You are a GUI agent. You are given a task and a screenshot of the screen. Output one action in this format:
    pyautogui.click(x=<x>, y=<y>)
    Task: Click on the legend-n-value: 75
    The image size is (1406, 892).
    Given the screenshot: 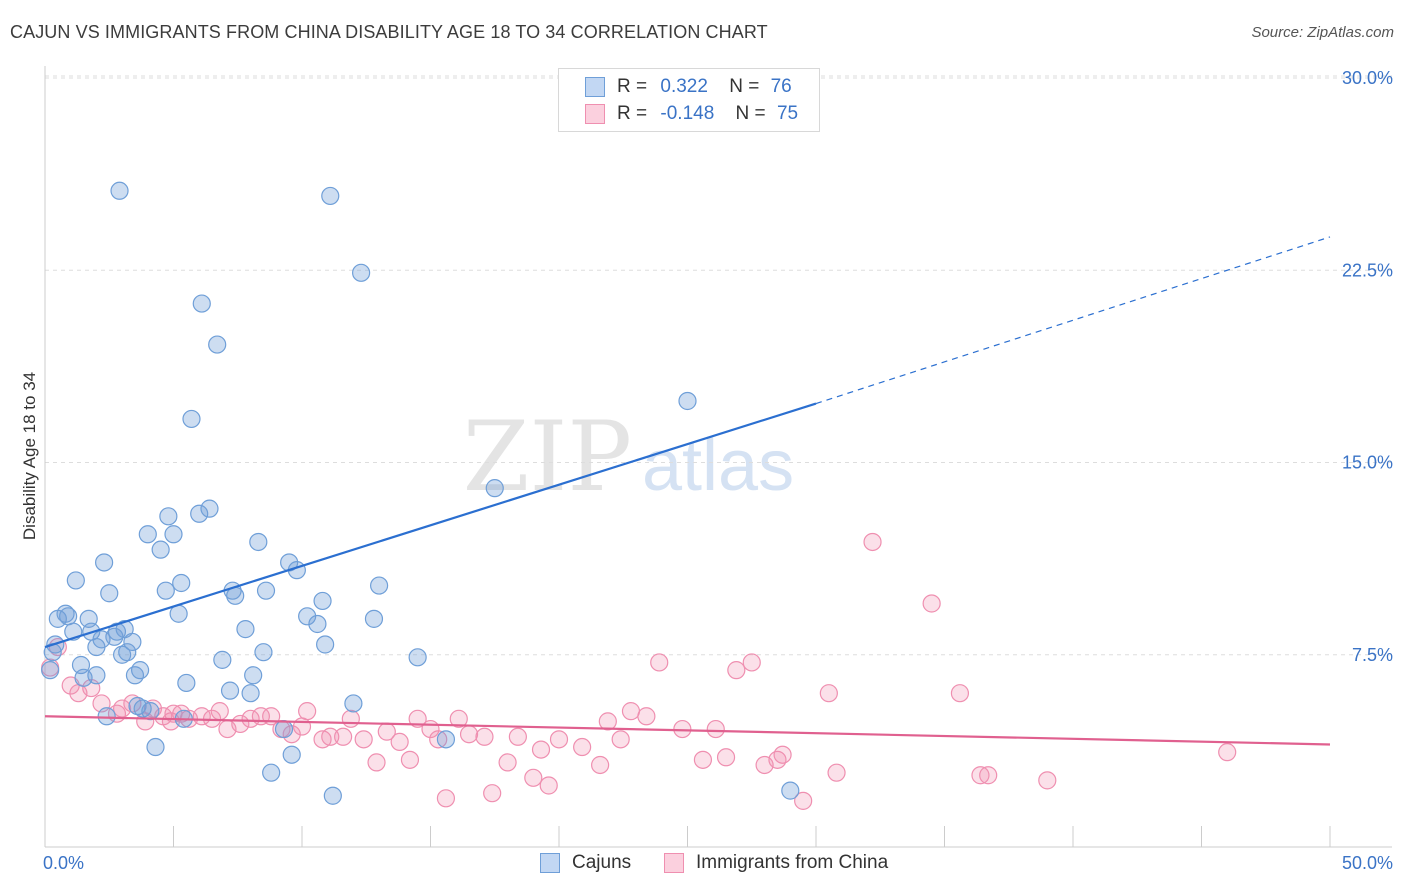 What is the action you would take?
    pyautogui.click(x=787, y=113)
    